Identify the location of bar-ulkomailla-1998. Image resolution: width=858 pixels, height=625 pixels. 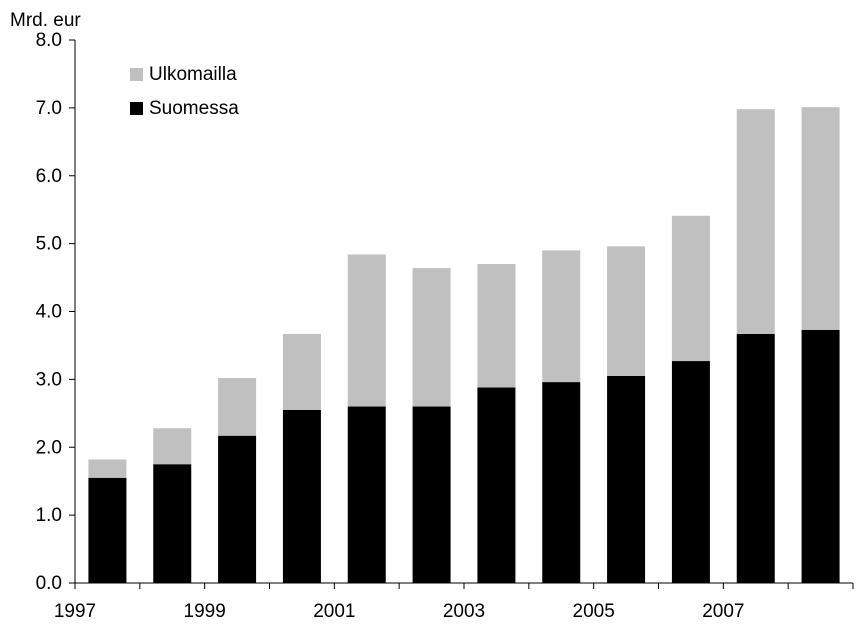
(172, 446).